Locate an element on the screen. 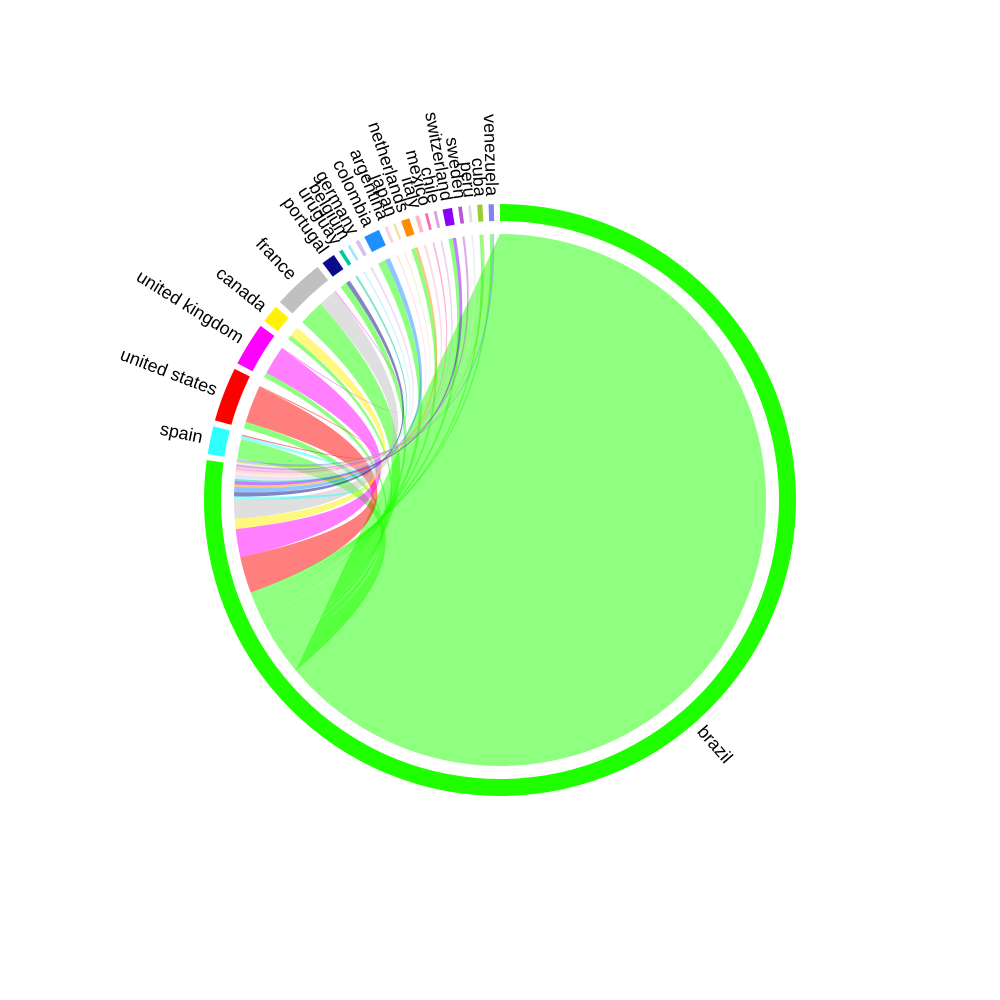  sector-cuba is located at coordinates (480, 213).